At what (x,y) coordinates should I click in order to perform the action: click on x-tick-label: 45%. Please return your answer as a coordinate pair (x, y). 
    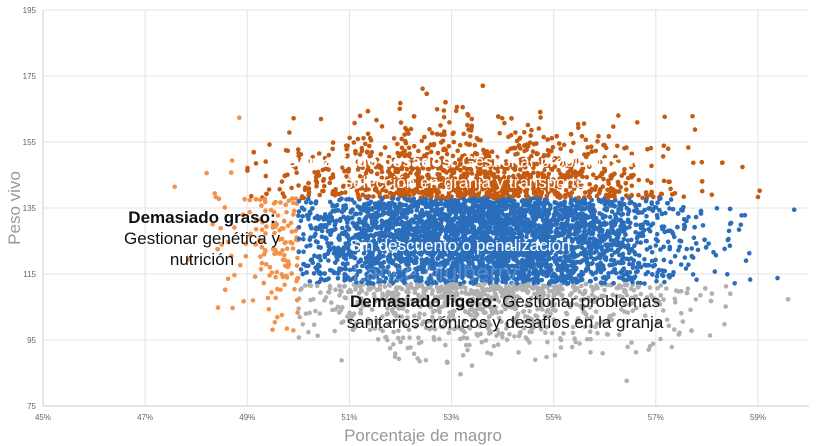
    Looking at the image, I should click on (43, 417).